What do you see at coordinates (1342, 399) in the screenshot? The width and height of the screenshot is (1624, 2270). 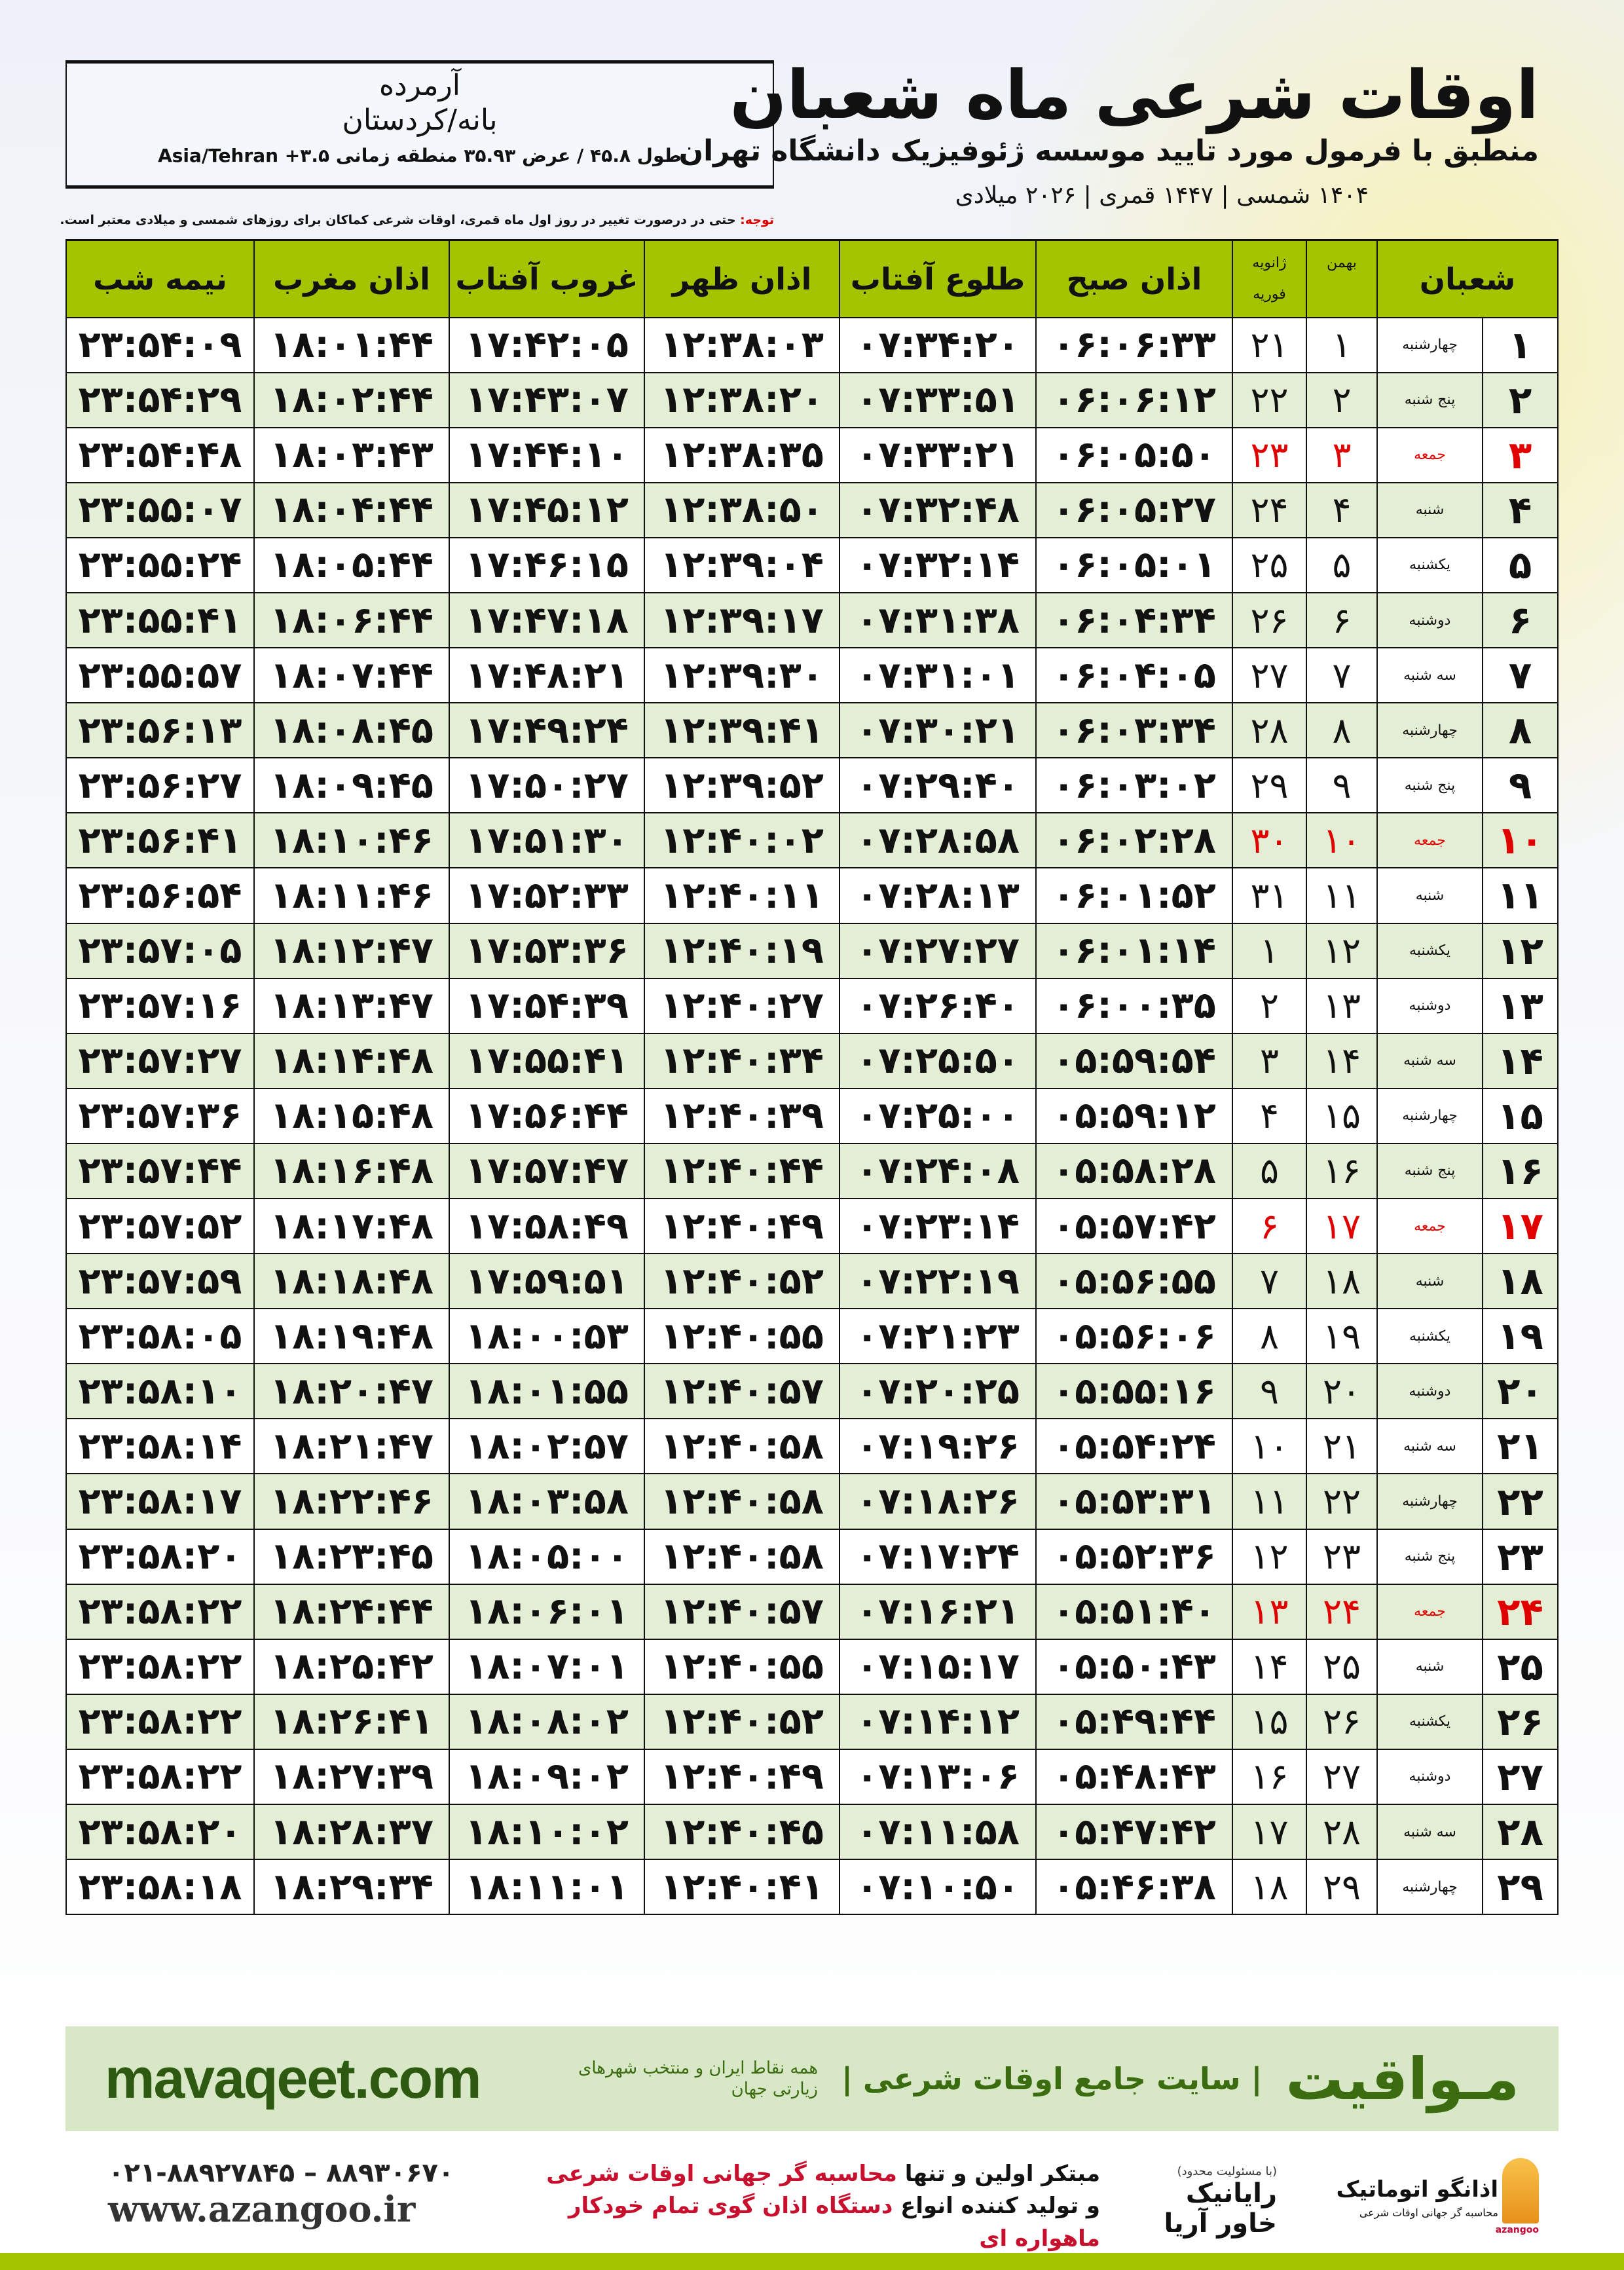 I see `cell-bahman-day: ۲` at bounding box center [1342, 399].